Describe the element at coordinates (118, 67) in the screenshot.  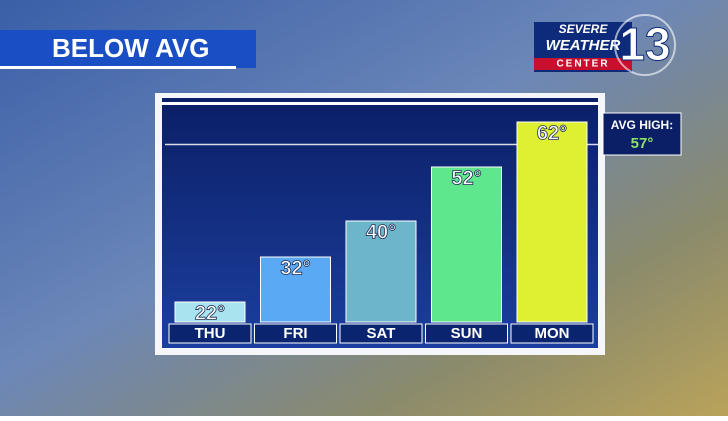
I see `title-underline` at that location.